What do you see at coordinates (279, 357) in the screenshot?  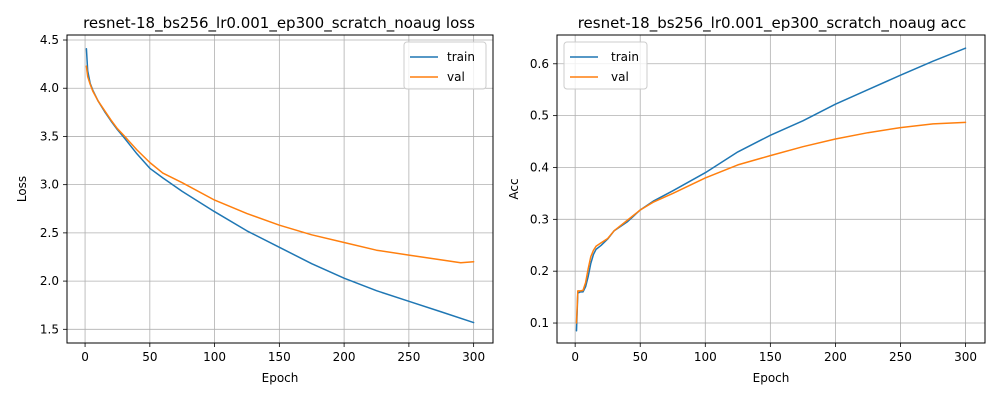 I see `loss-x-tick-label: 150` at bounding box center [279, 357].